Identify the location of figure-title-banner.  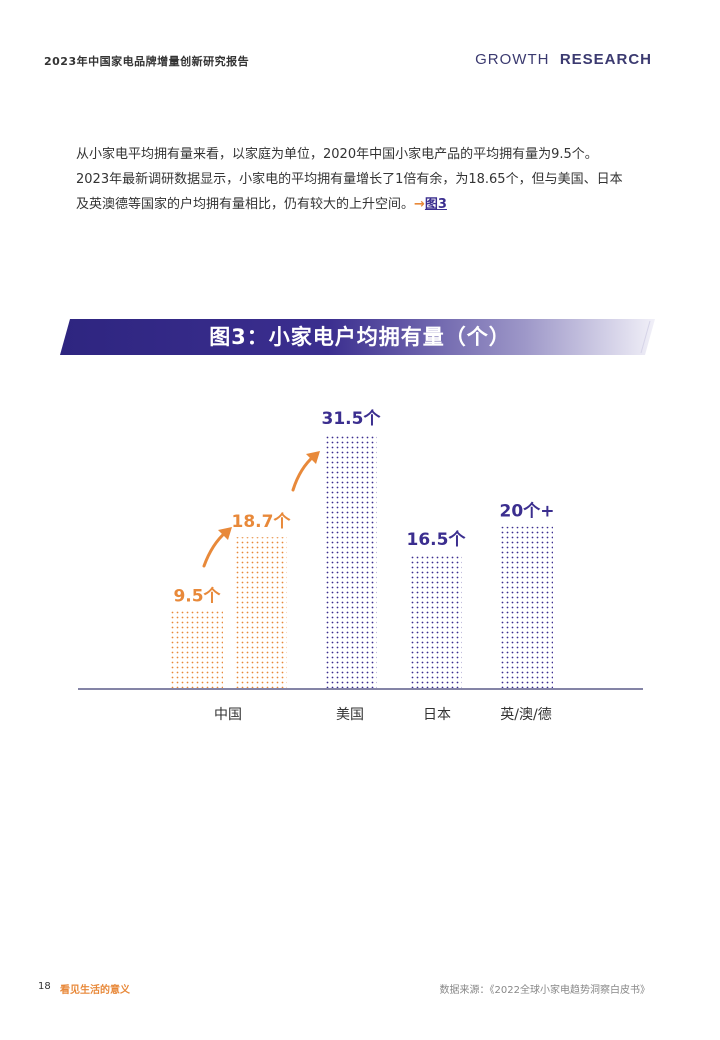
(357, 337).